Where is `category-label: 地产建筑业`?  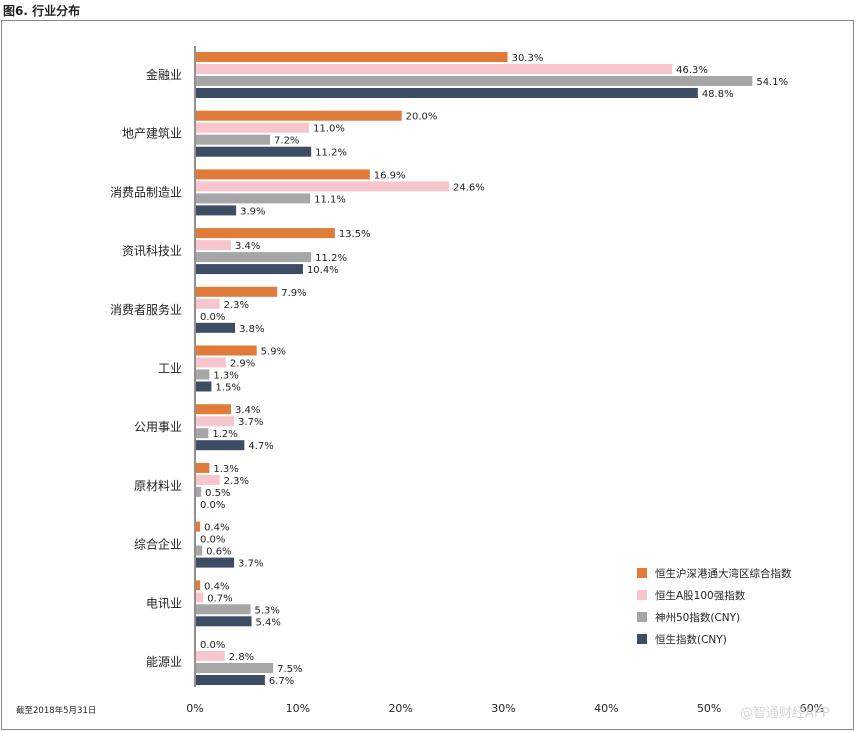
category-label: 地产建筑业 is located at coordinates (152, 133).